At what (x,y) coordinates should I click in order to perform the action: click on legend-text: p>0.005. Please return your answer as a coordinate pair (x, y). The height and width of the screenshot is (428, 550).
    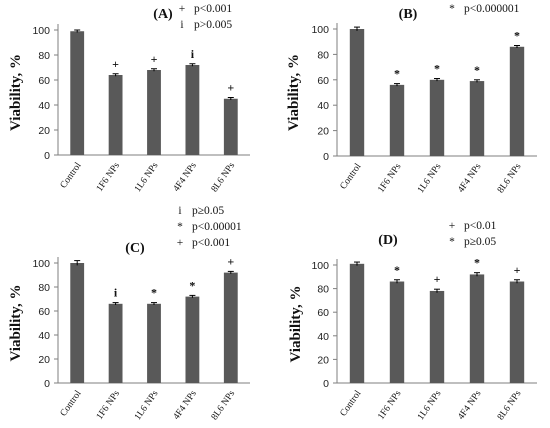
    Looking at the image, I should click on (213, 25).